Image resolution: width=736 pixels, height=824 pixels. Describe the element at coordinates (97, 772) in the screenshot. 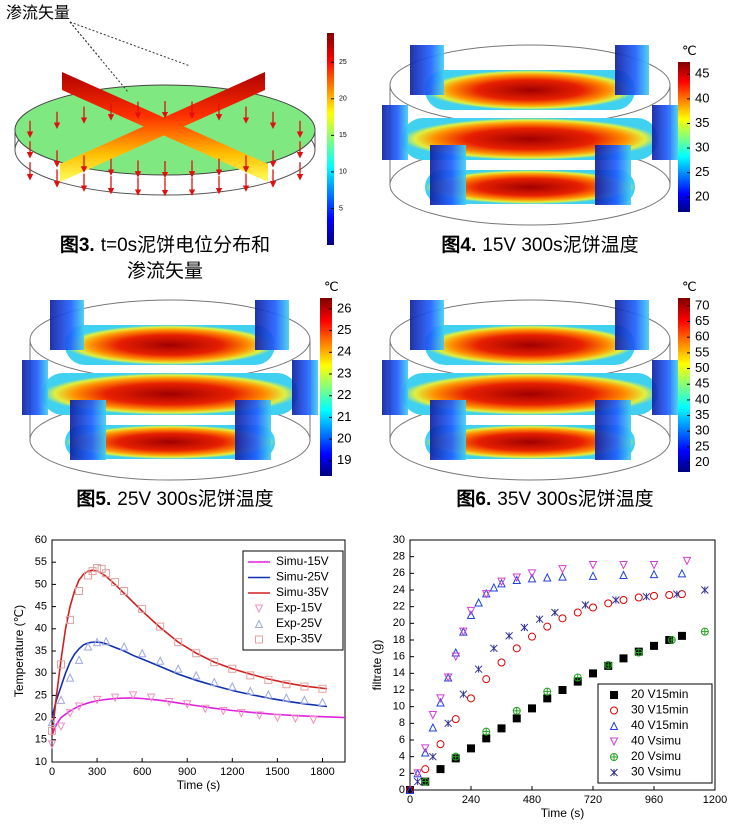

I see `x-tick-label: 300` at that location.